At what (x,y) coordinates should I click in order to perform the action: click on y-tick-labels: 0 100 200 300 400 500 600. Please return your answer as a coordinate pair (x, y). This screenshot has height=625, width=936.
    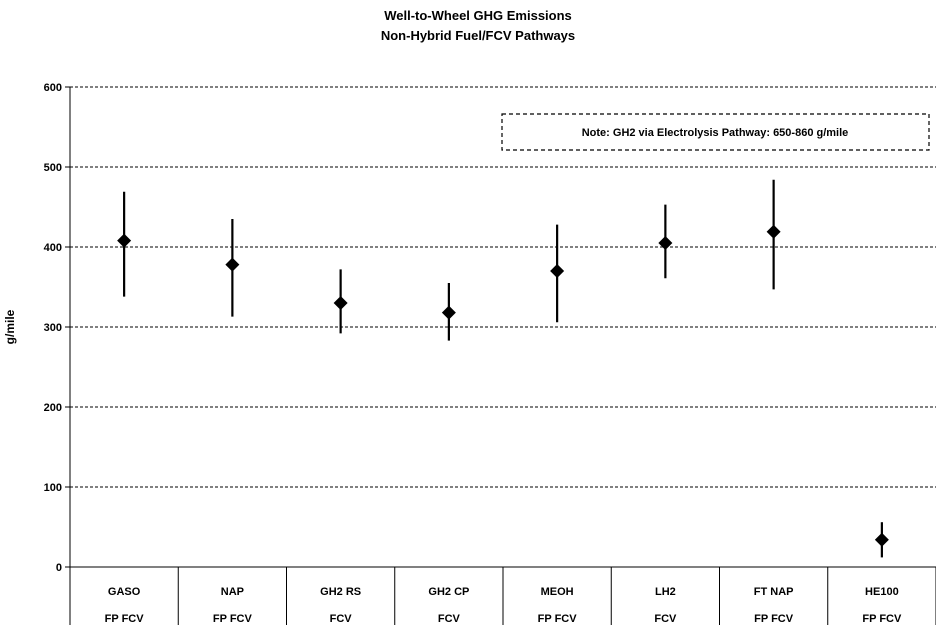
    Looking at the image, I should click on (57, 328).